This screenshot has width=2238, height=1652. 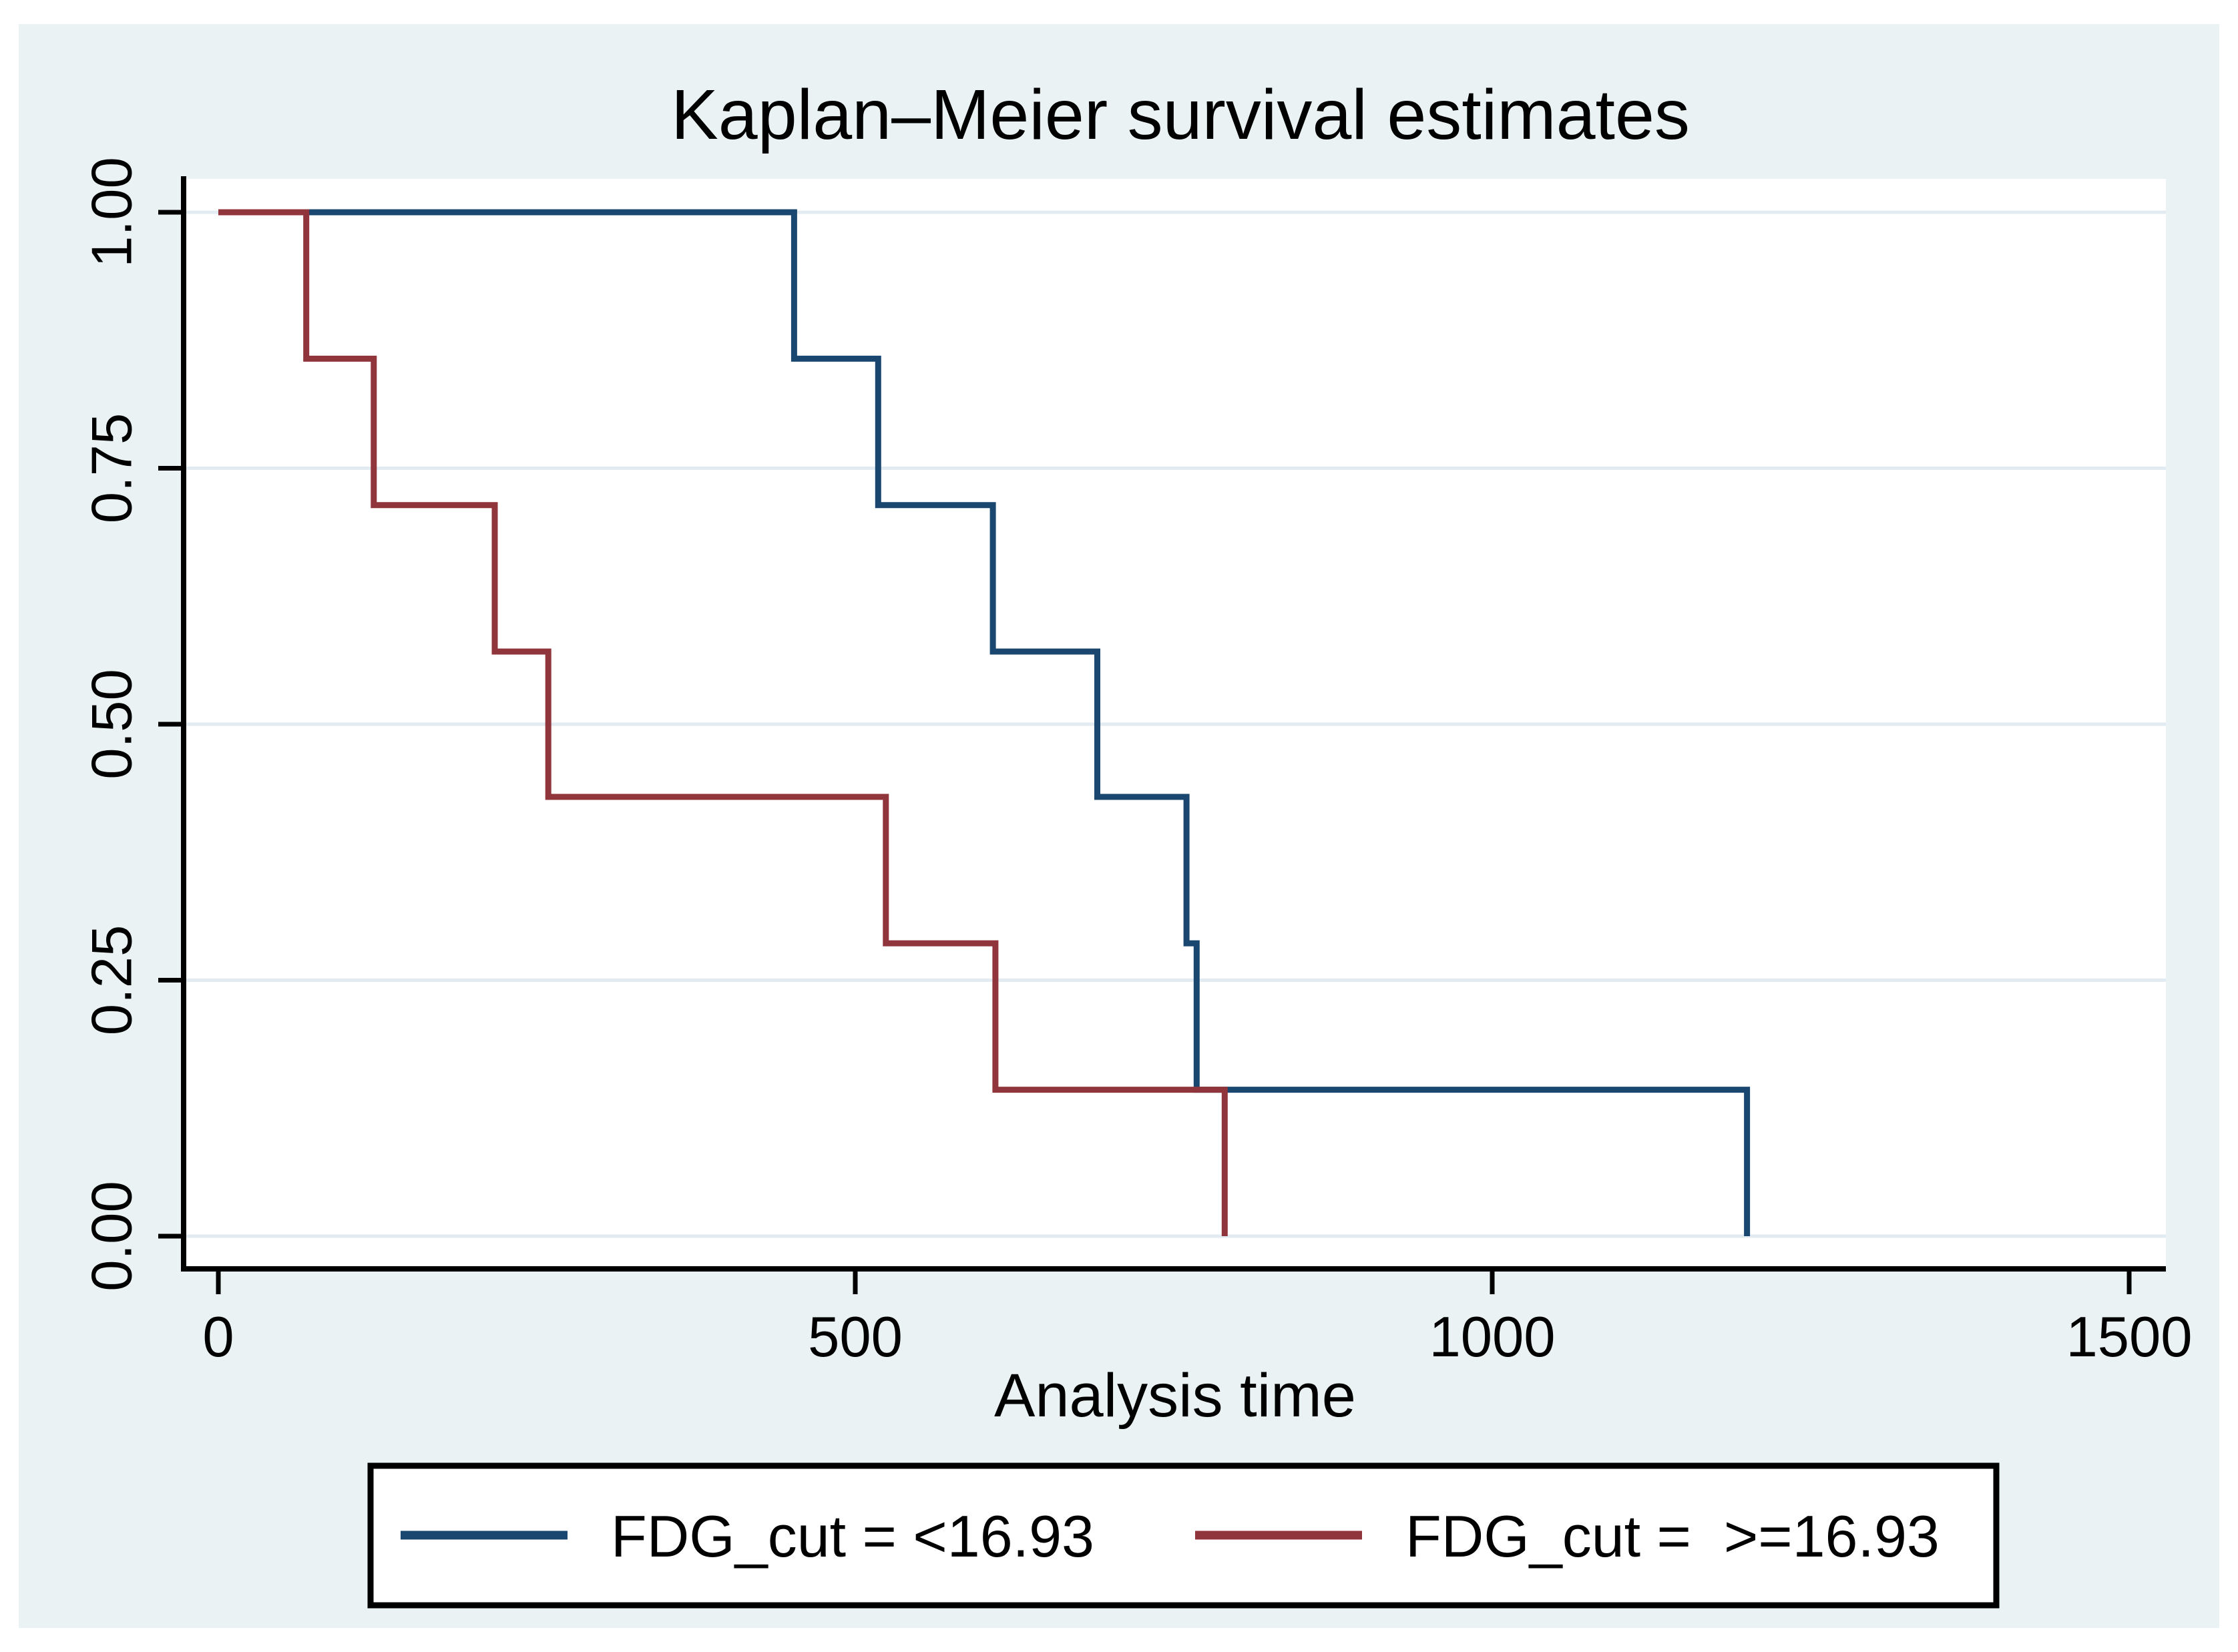 I want to click on y-ticks-group: 0.00 0.25 0.50 0.75 1.00, so click(x=131, y=724).